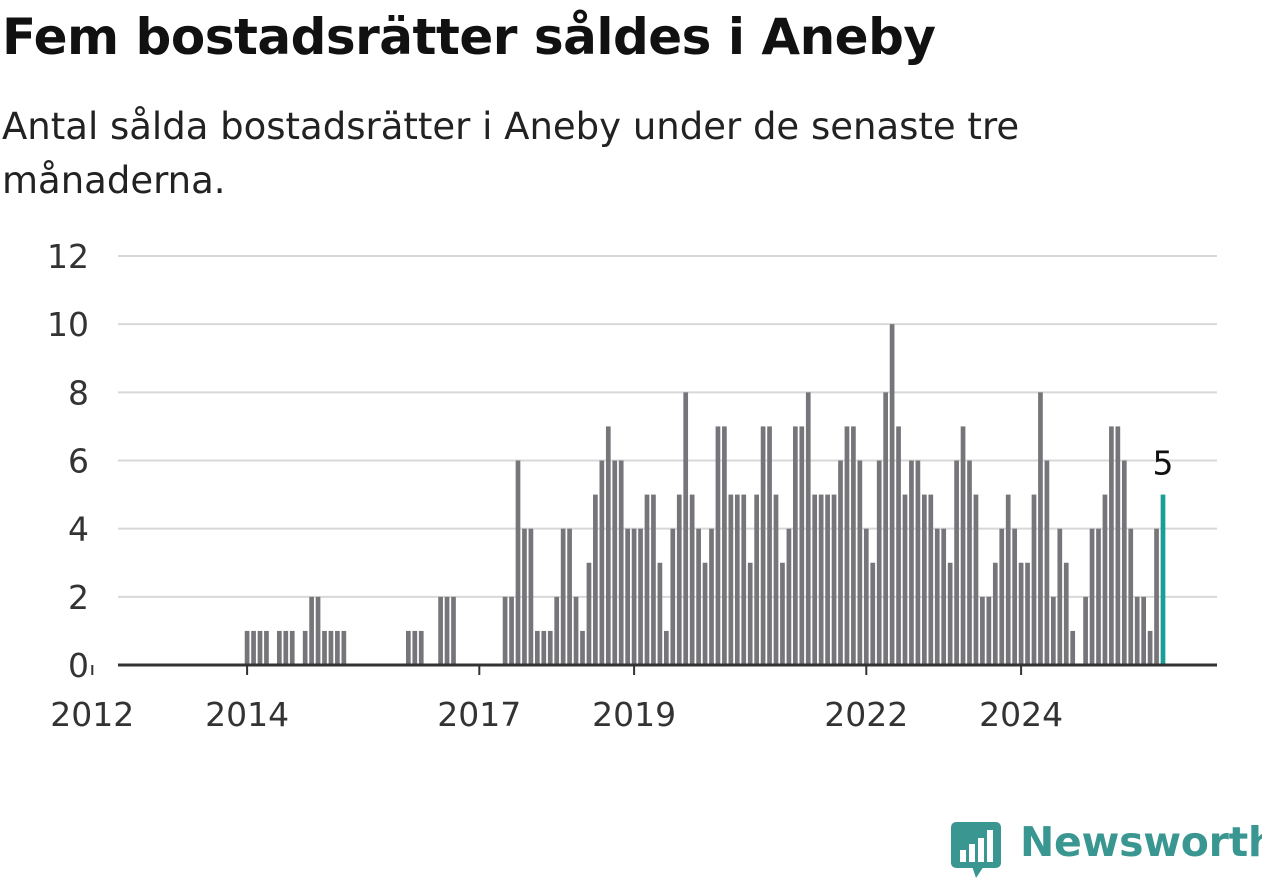  Describe the element at coordinates (92, 714) in the screenshot. I see `x-tick-label: 2012` at that location.